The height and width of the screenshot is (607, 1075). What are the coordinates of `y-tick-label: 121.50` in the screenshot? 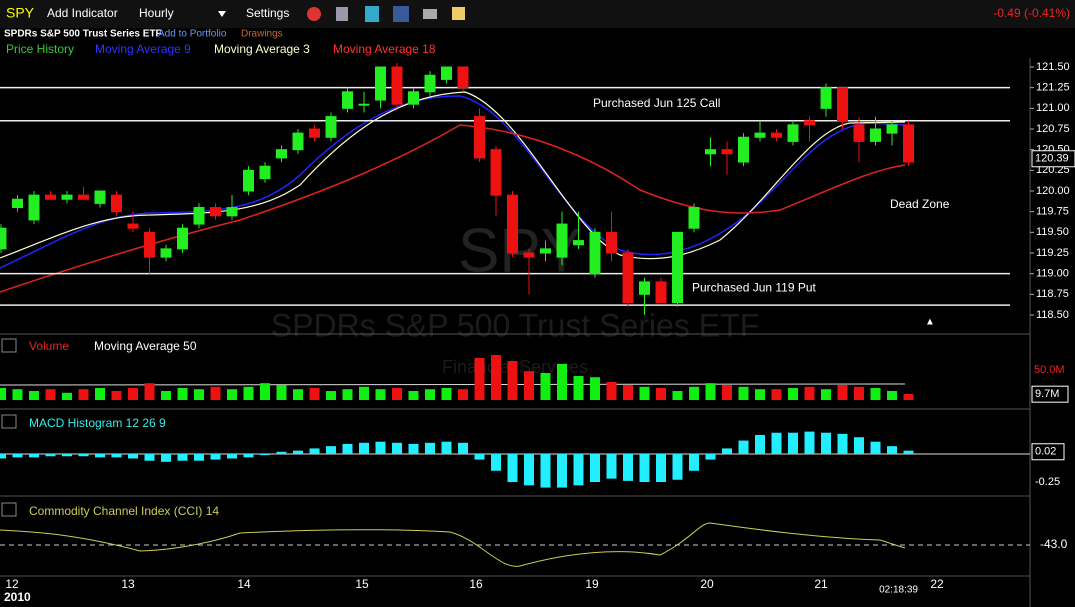 It's located at (1053, 67).